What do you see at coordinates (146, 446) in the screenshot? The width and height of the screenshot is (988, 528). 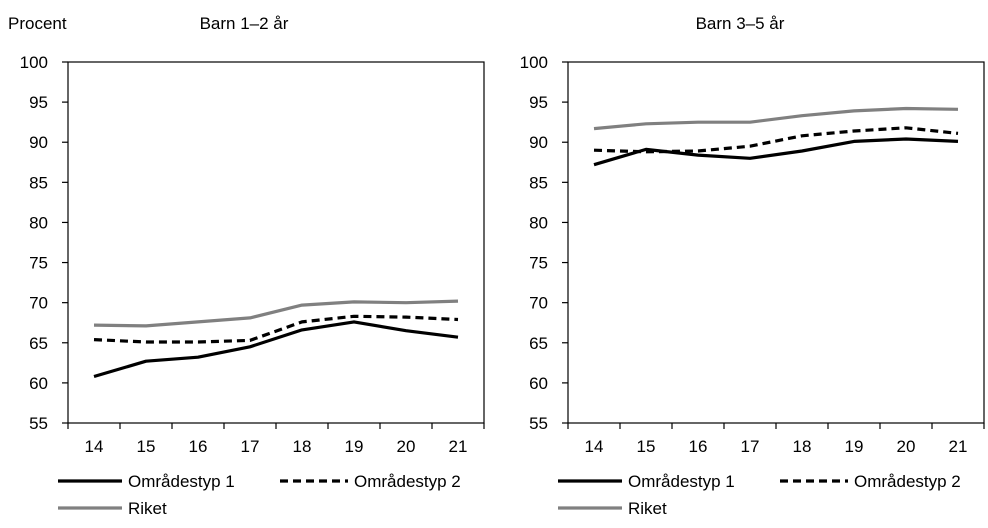 I see `x-tick-label-1-15: 15` at bounding box center [146, 446].